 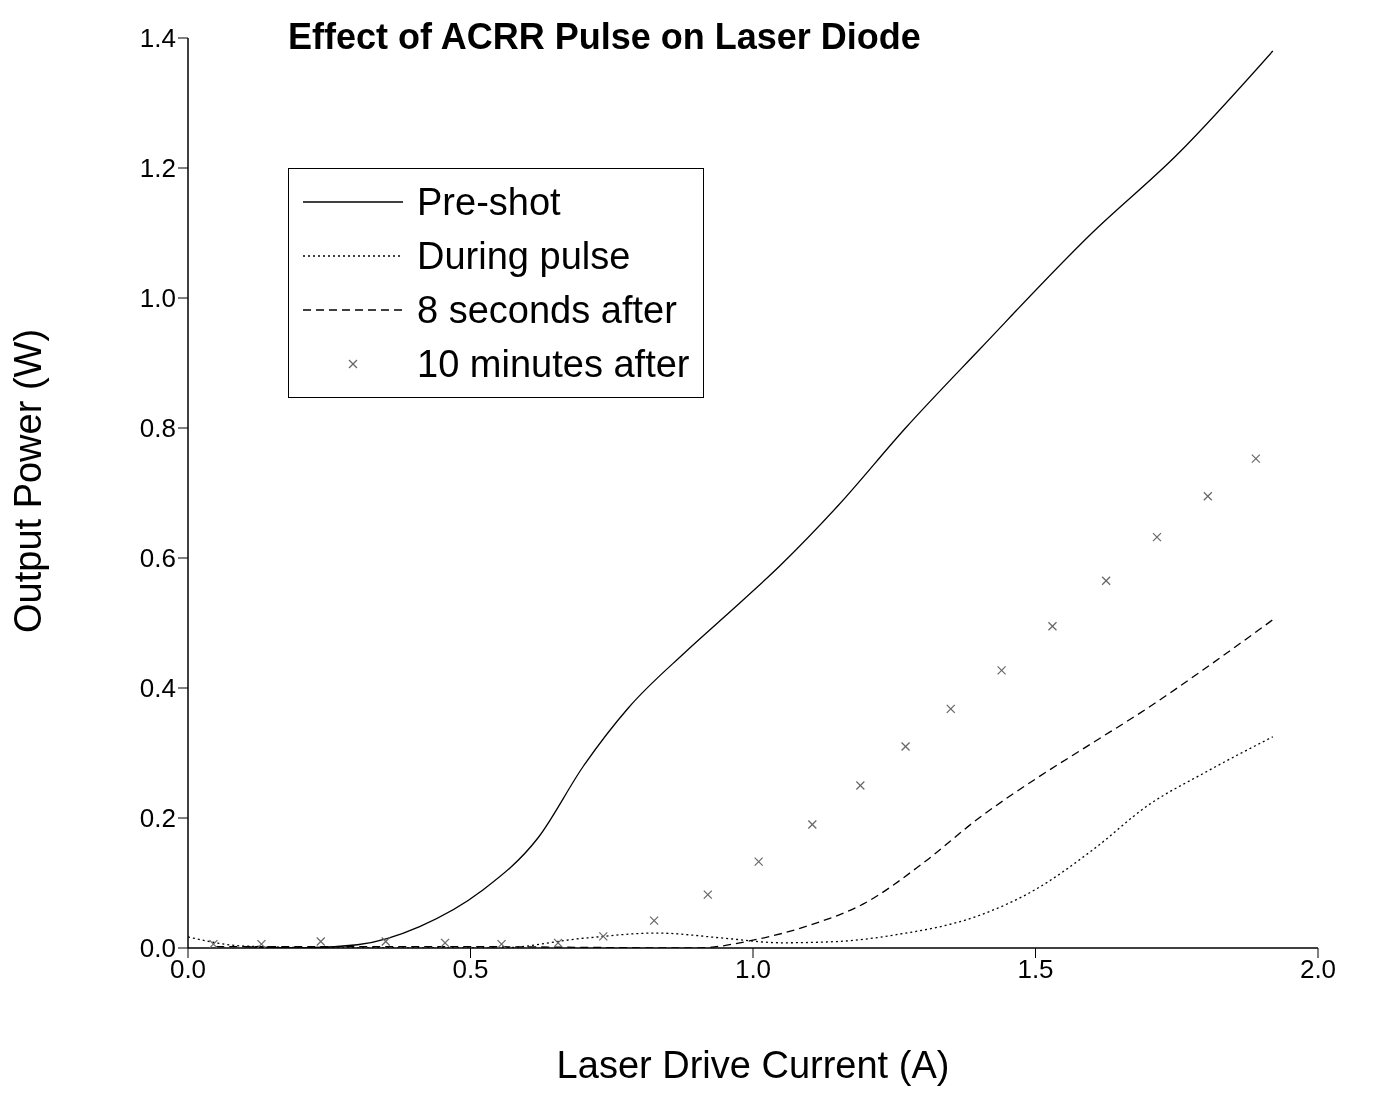 I want to click on y-axis-title: Output Power (W), so click(x=28, y=480).